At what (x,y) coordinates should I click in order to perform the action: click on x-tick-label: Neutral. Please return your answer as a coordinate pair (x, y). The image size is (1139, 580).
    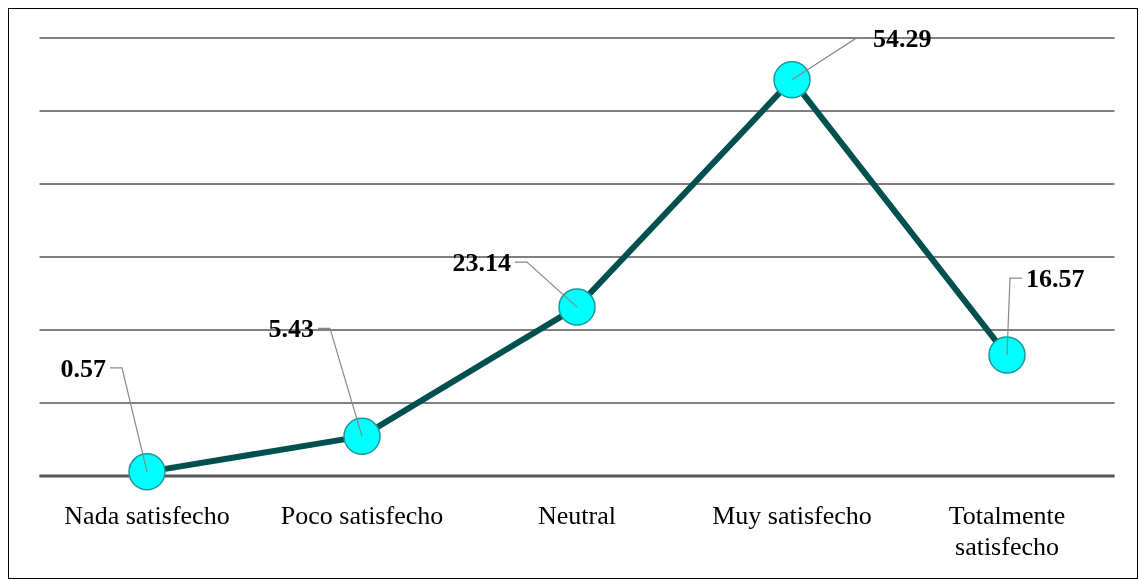
    Looking at the image, I should click on (577, 515).